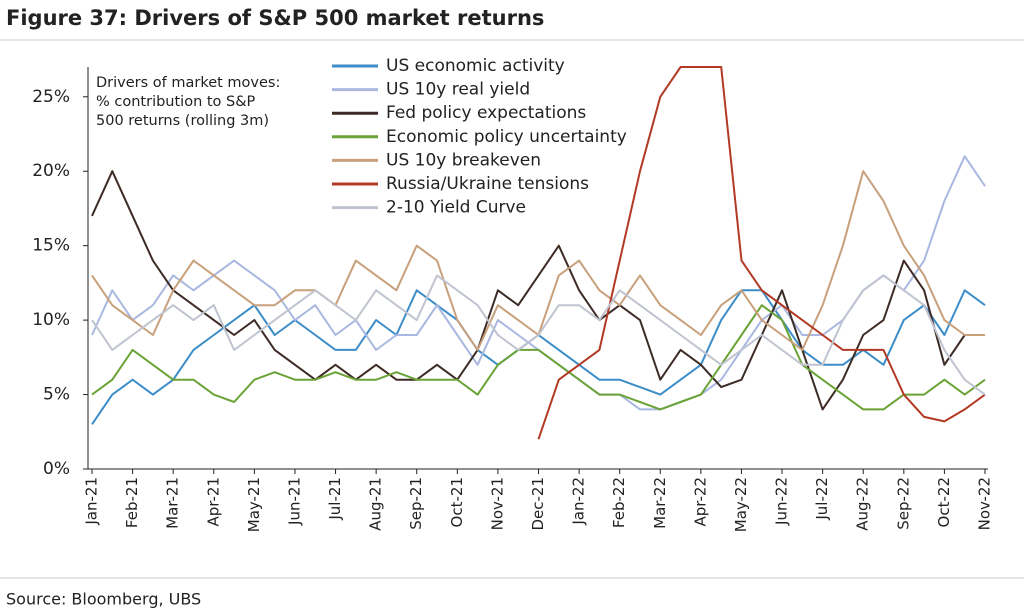  Describe the element at coordinates (822, 499) in the screenshot. I see `x-tick-label: Jul-22` at that location.